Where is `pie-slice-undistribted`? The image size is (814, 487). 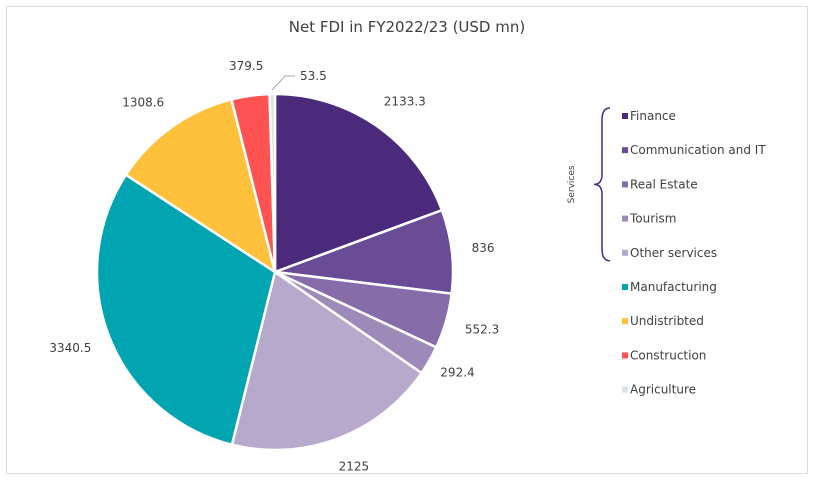
pie-slice-undistribted is located at coordinates (200, 186).